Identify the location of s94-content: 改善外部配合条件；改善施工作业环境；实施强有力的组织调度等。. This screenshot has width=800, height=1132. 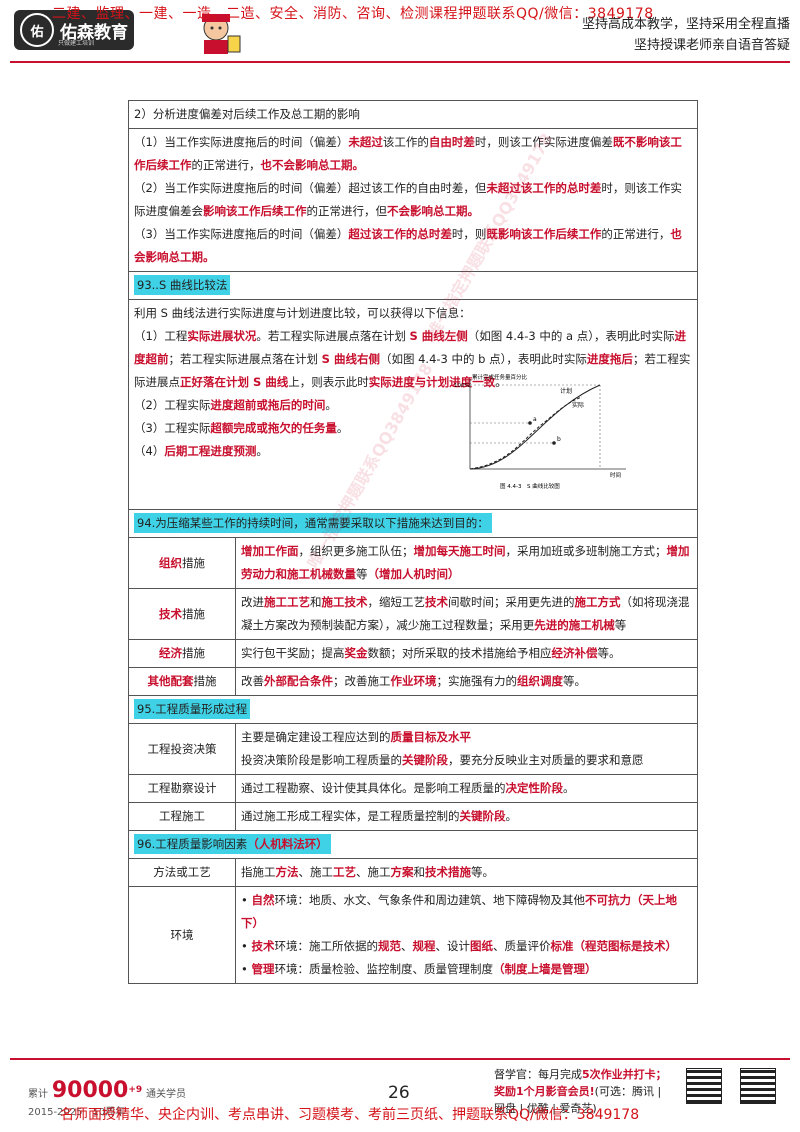
(466, 681).